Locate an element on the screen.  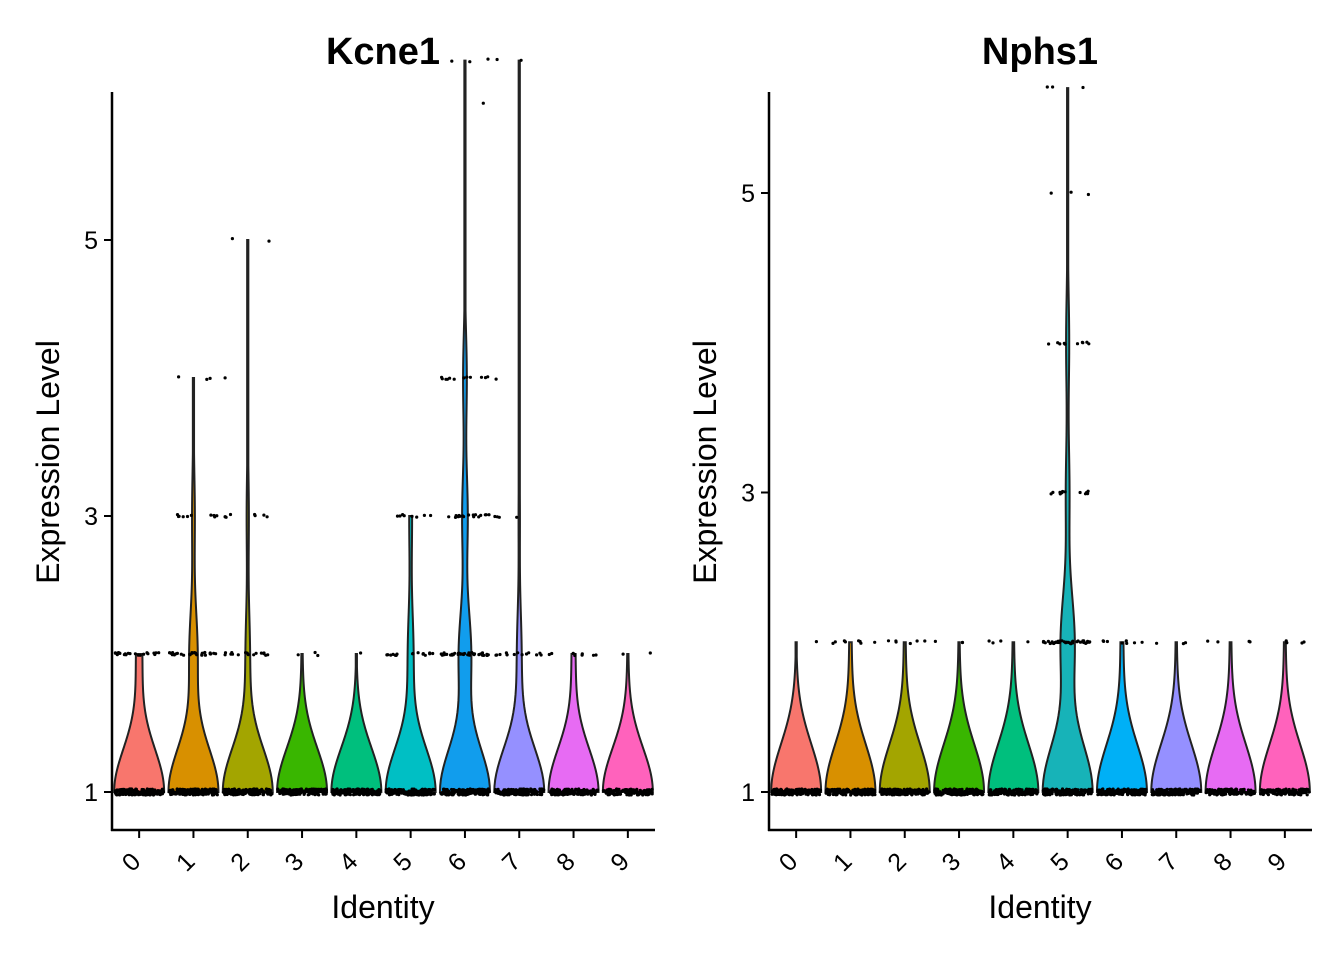
panel-title-kcne1: Kcne1 is located at coordinates (383, 52).